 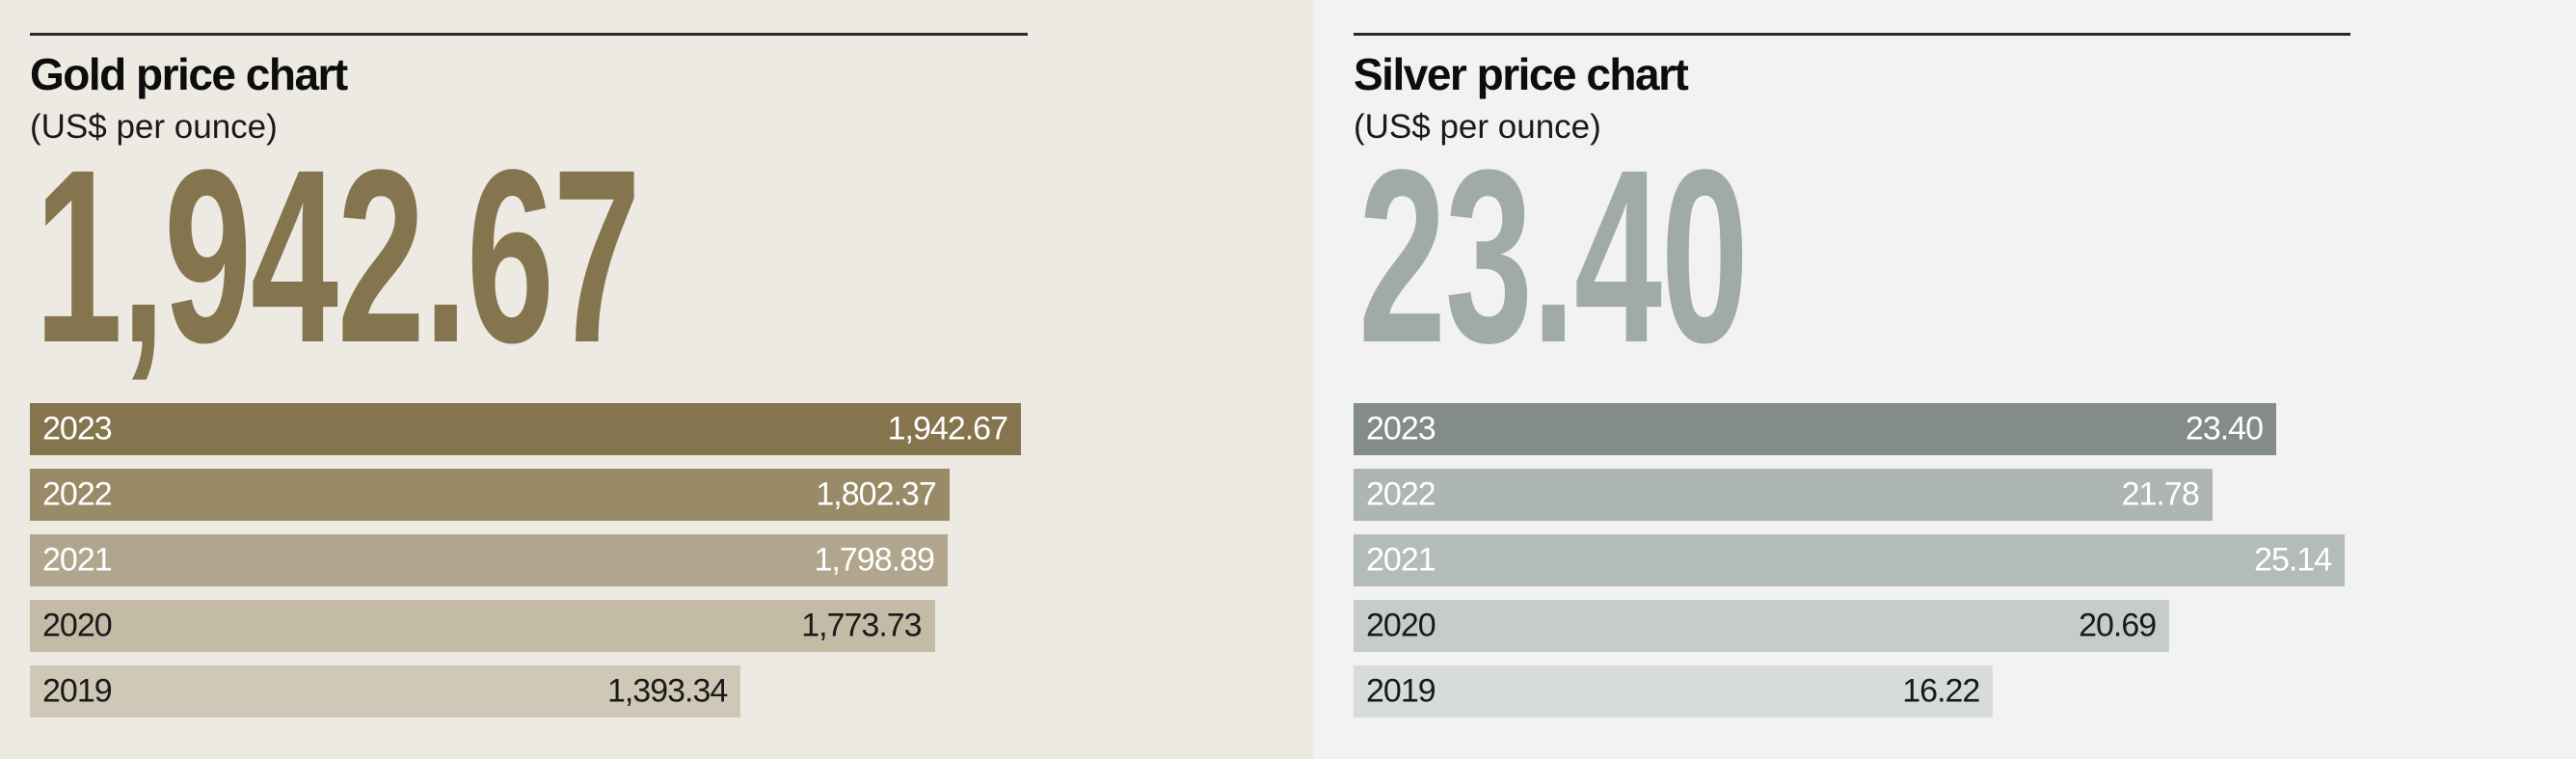 I want to click on bar-2019: 2019 1,393.34, so click(x=386, y=692).